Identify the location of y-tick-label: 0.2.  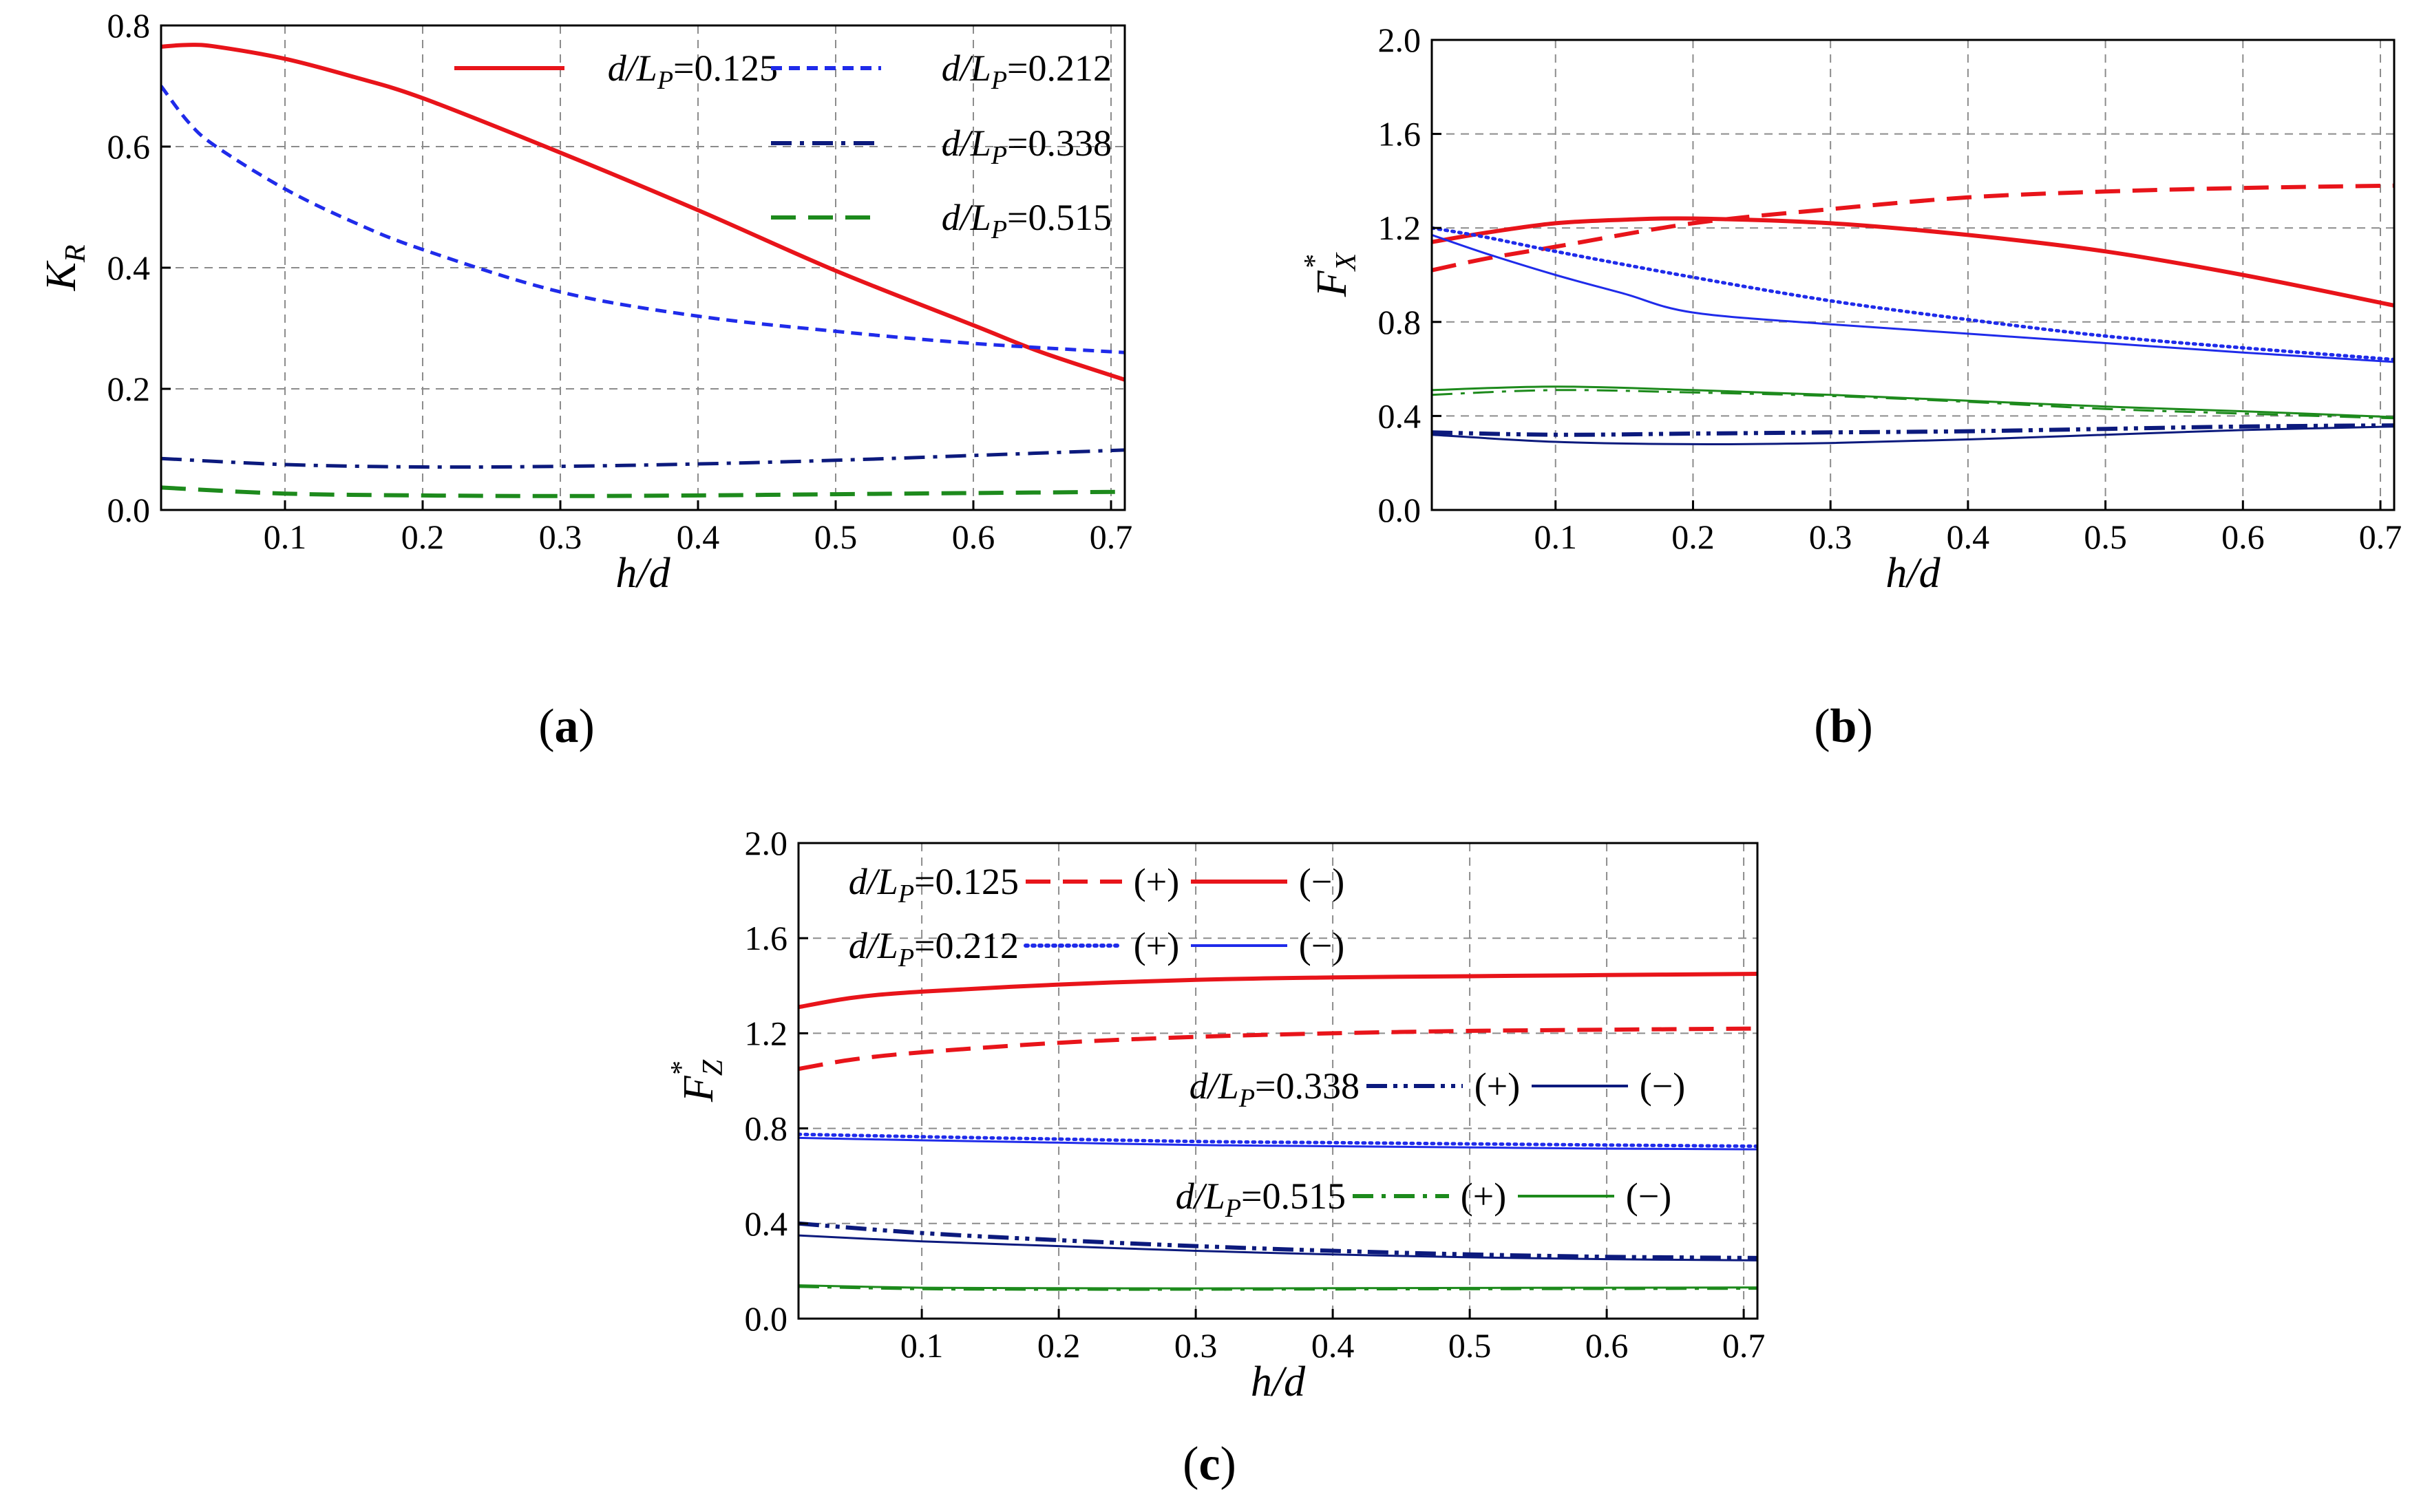
(129, 389).